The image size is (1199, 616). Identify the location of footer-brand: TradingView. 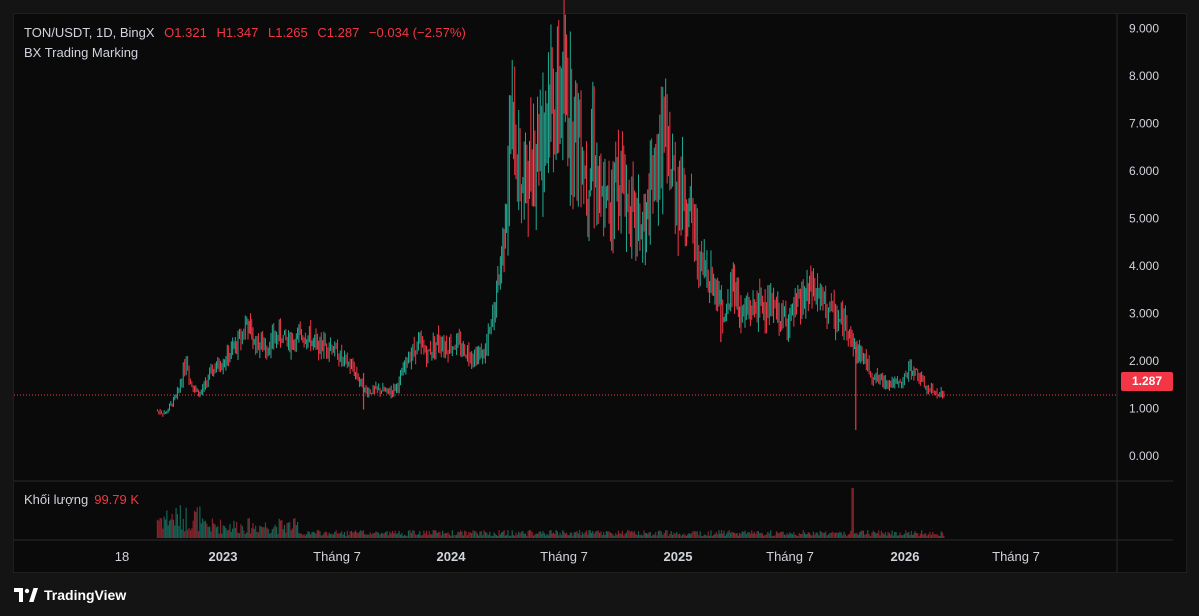
(70, 595).